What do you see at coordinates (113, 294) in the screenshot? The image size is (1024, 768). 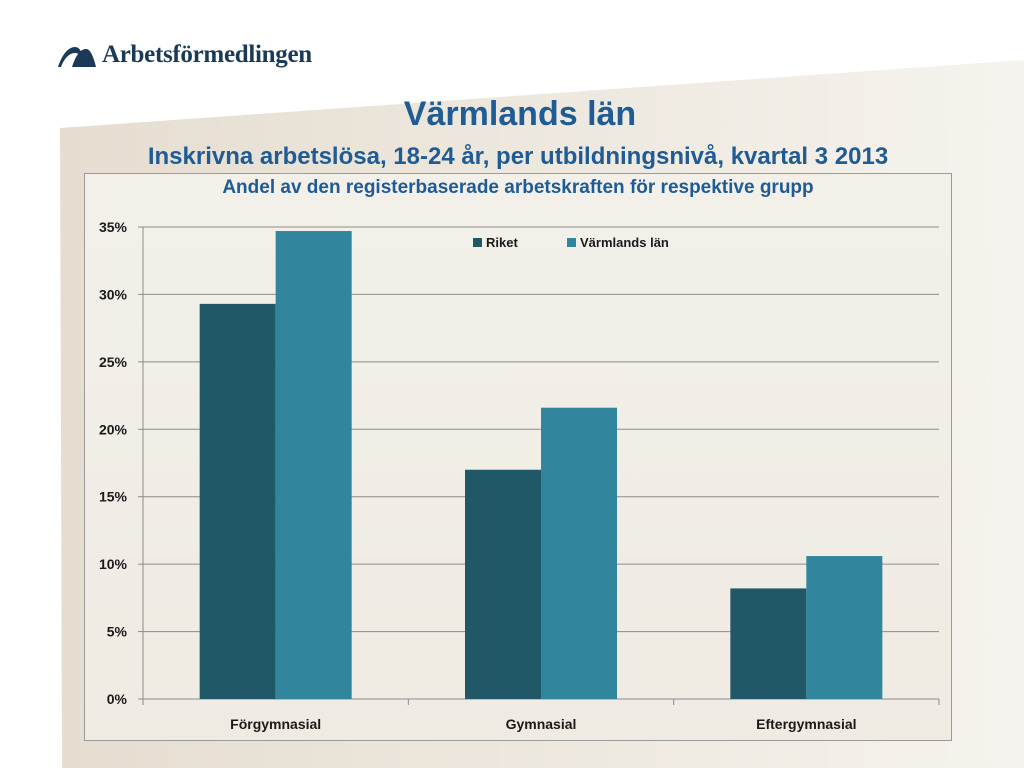 I see `y-tick-label: 30%` at bounding box center [113, 294].